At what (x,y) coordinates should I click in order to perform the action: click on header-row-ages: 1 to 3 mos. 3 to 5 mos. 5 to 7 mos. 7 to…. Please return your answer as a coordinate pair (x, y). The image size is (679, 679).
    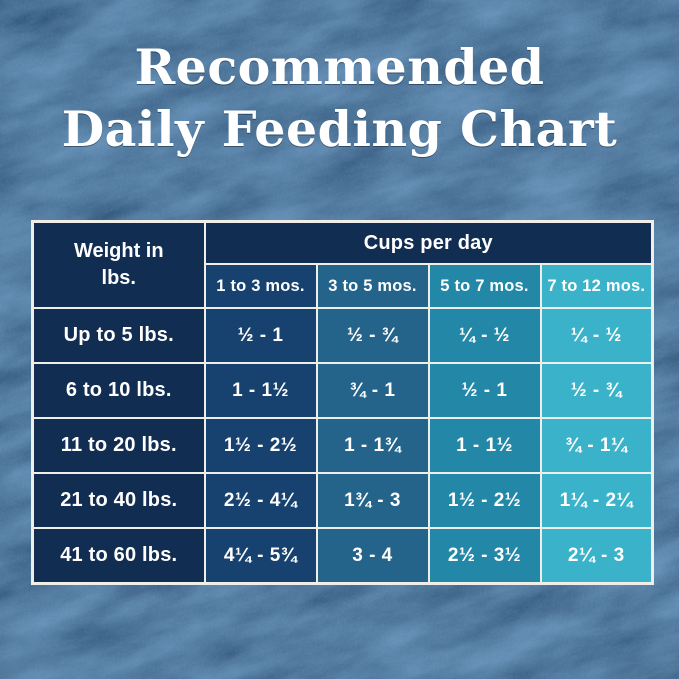
    Looking at the image, I should click on (343, 286).